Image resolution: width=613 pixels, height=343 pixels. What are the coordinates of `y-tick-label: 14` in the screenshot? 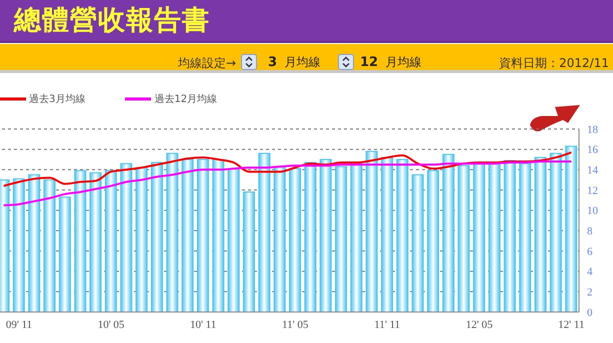 It's located at (592, 170).